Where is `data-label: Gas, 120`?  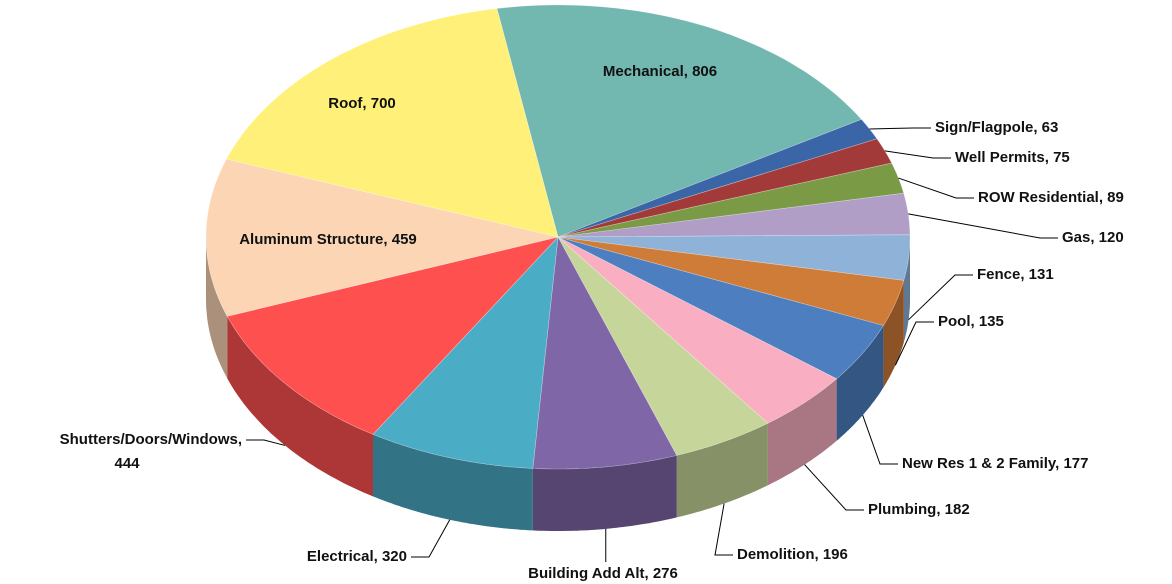
data-label: Gas, 120 is located at coordinates (1093, 237).